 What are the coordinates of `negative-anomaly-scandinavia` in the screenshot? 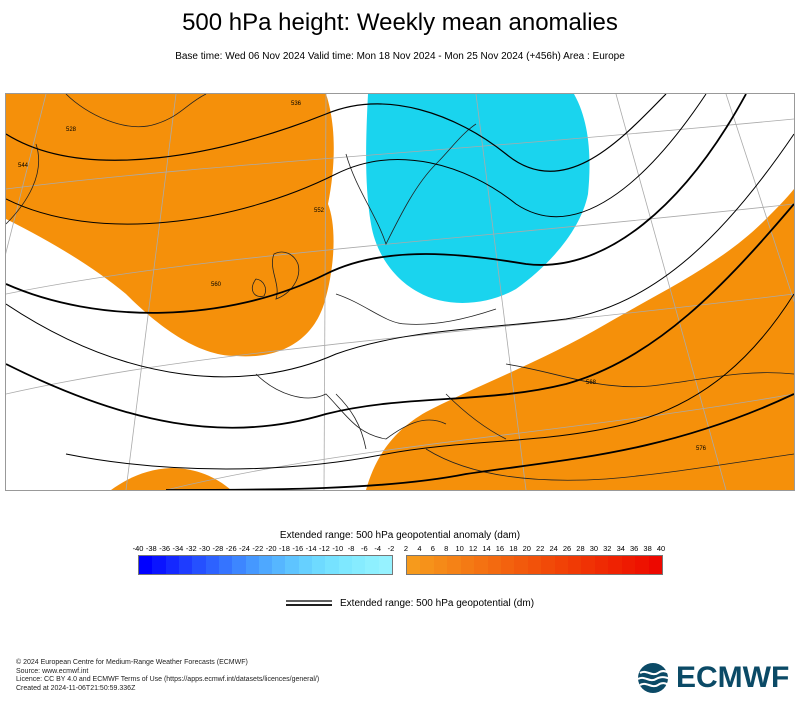 It's located at (478, 198).